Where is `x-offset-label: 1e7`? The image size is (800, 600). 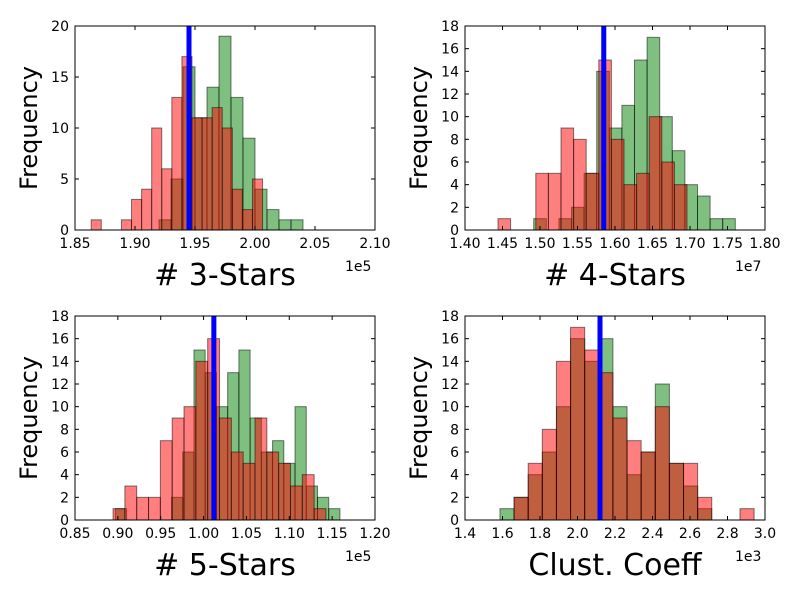 x-offset-label: 1e7 is located at coordinates (748, 267).